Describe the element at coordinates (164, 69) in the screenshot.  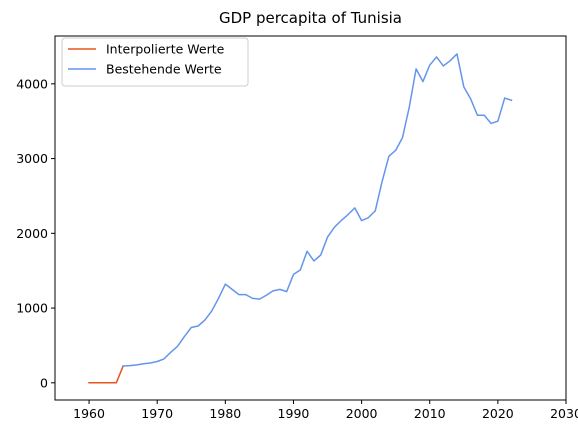
I see `legend-label: Bestehende Werte` at that location.